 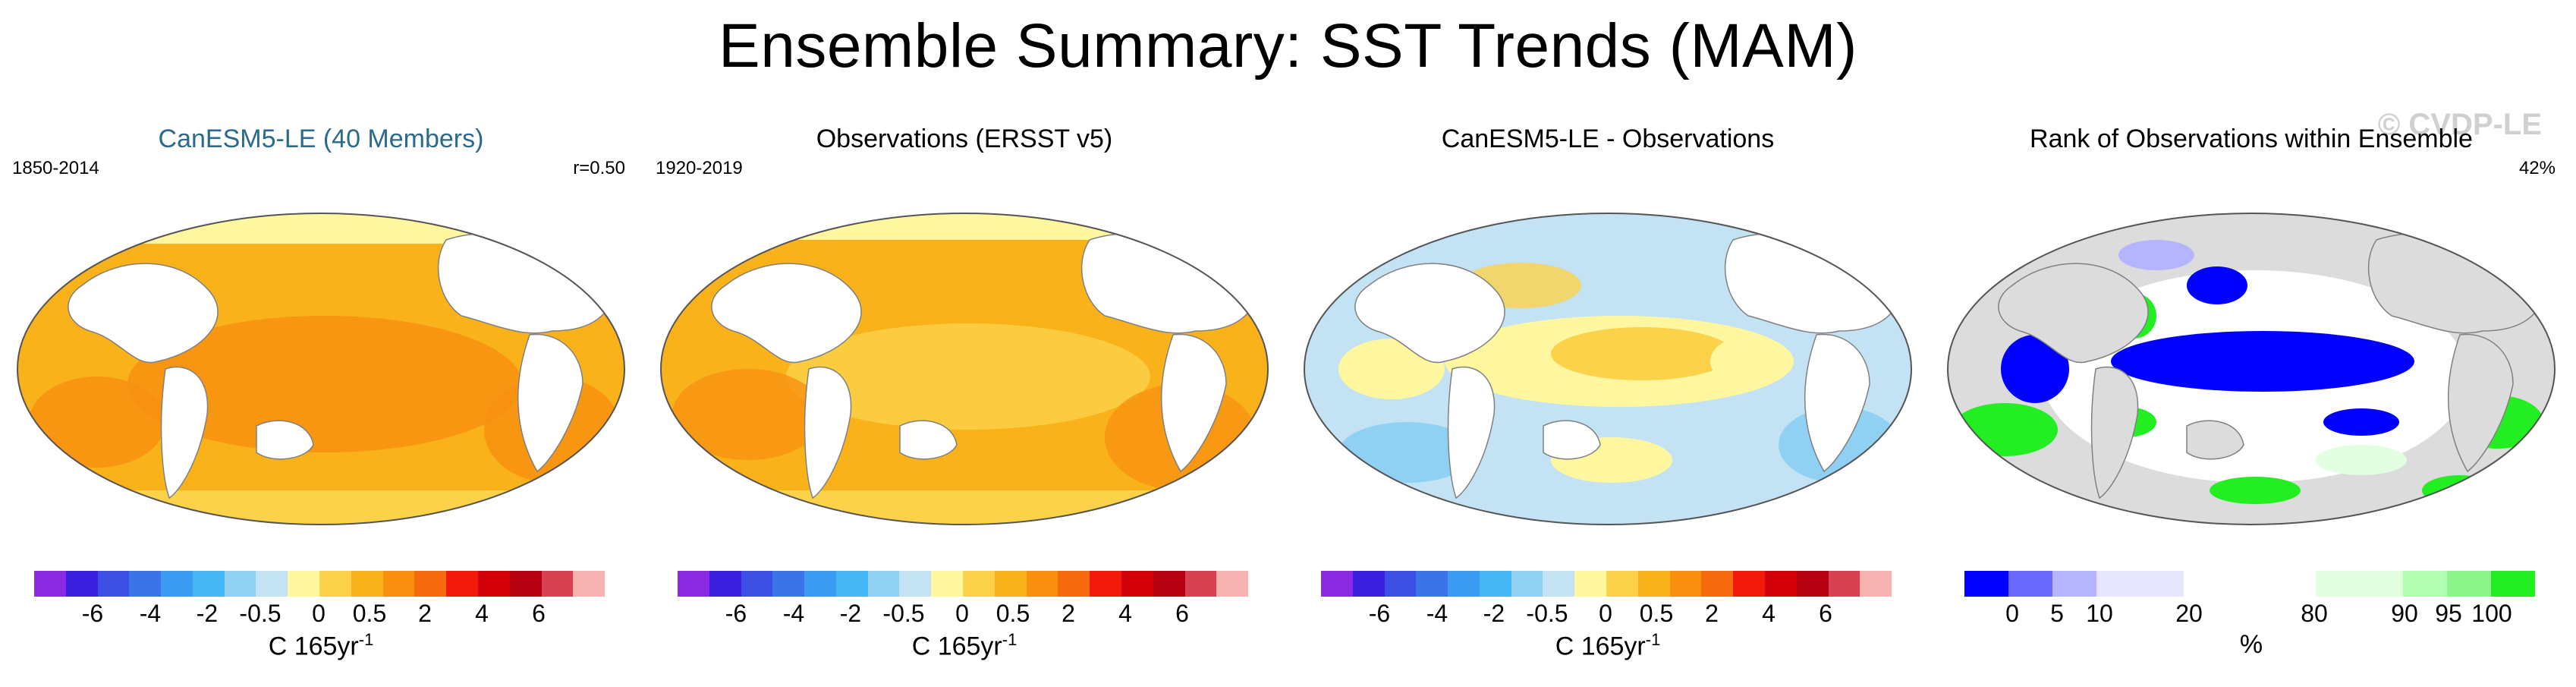 I want to click on panel-title: CanESM5-LE (40 Members), so click(x=321, y=138).